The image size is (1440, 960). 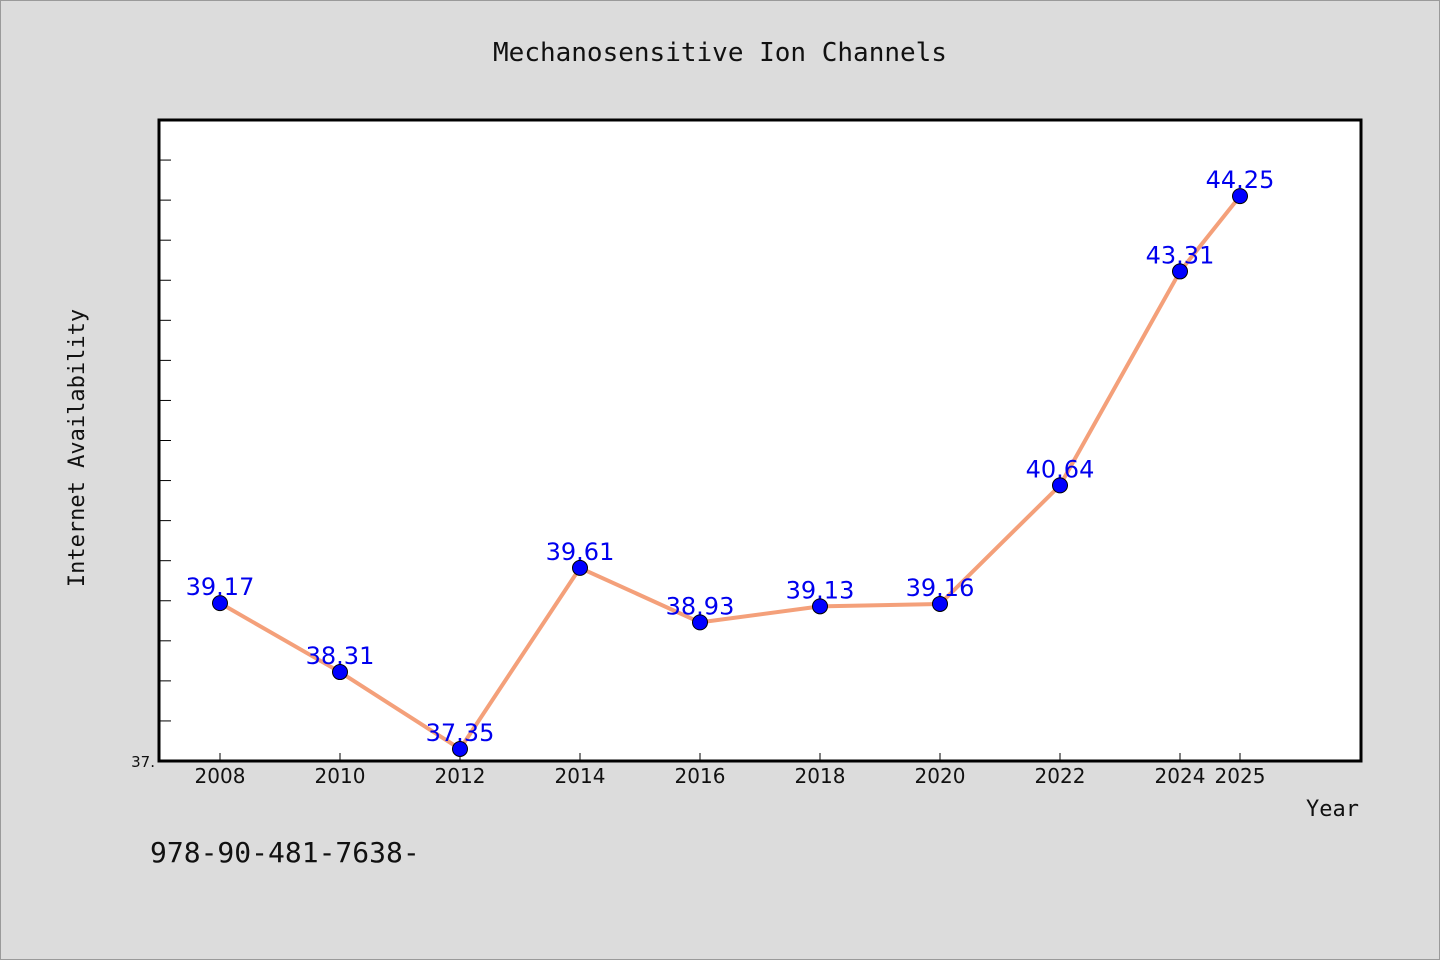 I want to click on x-axis-ticks: 2008 2010 2012 2014 2016 2018 2020 2022 2024 2025, so click(x=730, y=770).